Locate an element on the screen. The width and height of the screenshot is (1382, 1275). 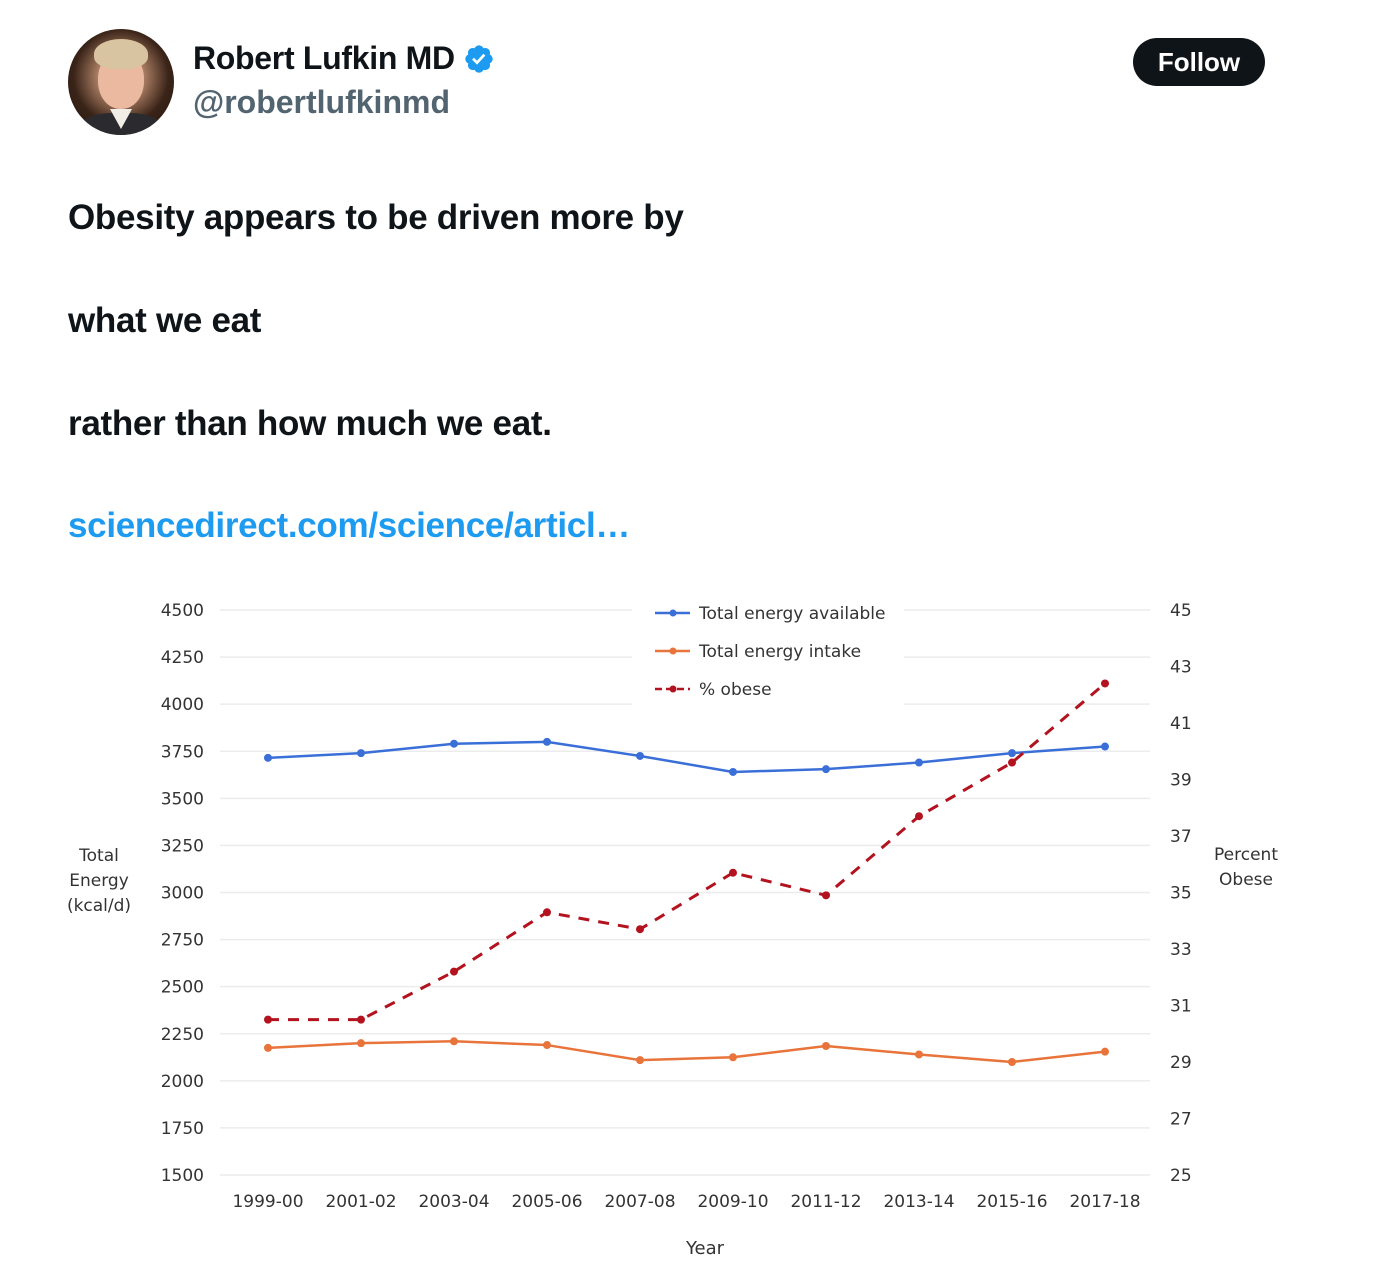
right-axis-tick-label: 37 is located at coordinates (1181, 837).